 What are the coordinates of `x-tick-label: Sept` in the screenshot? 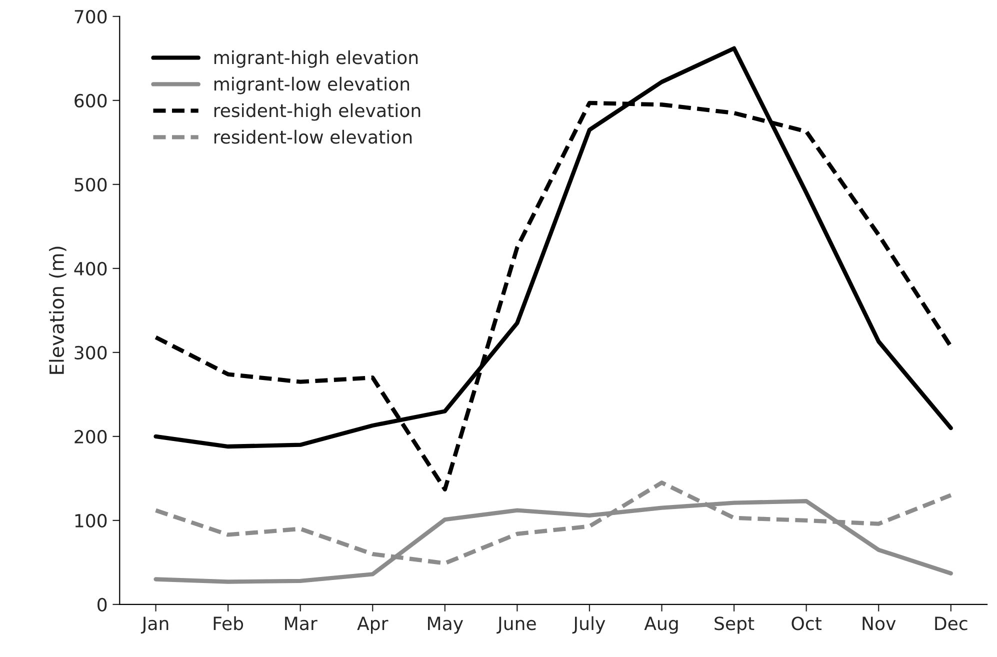 It's located at (734, 625).